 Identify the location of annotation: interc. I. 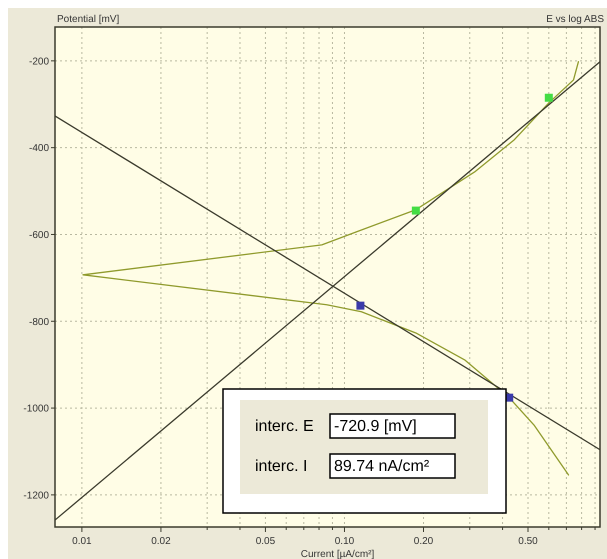
(281, 466).